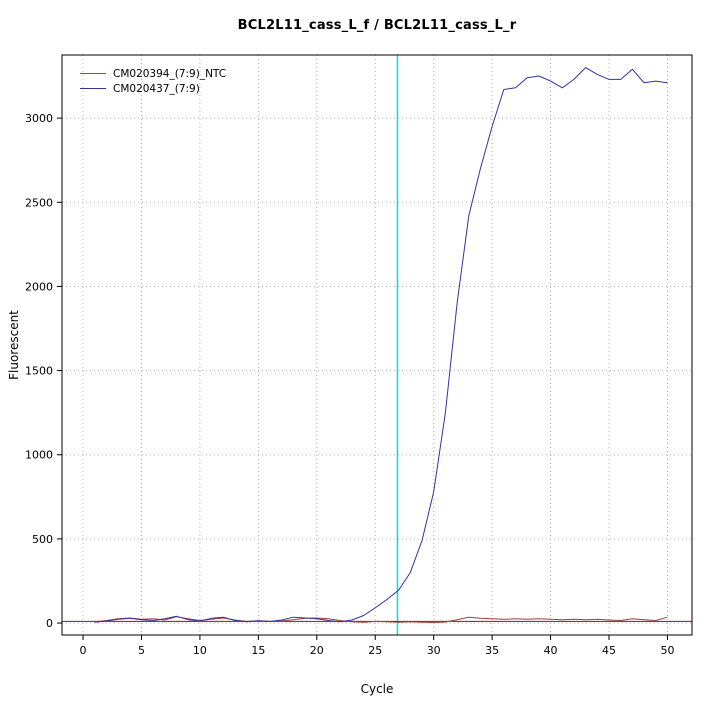  Describe the element at coordinates (39, 202) in the screenshot. I see `y-tick-label: 2500` at that location.